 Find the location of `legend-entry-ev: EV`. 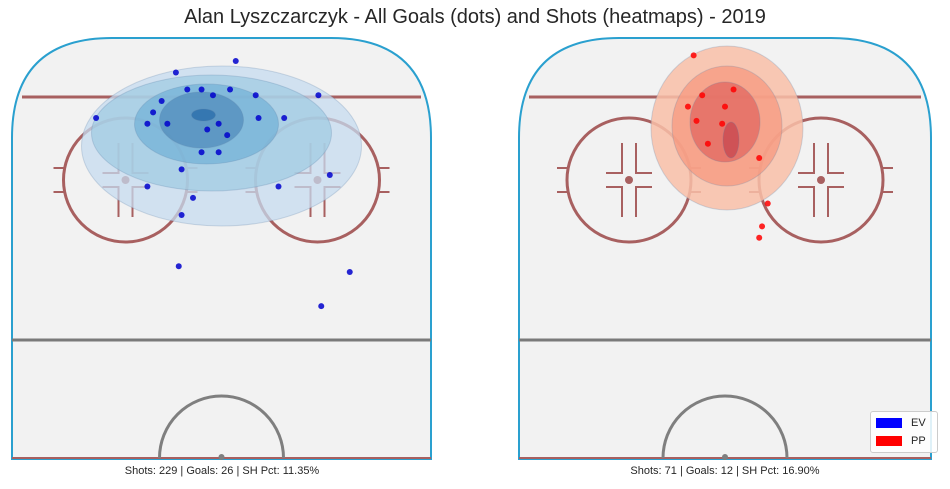

legend-entry-ev: EV is located at coordinates (904, 423).